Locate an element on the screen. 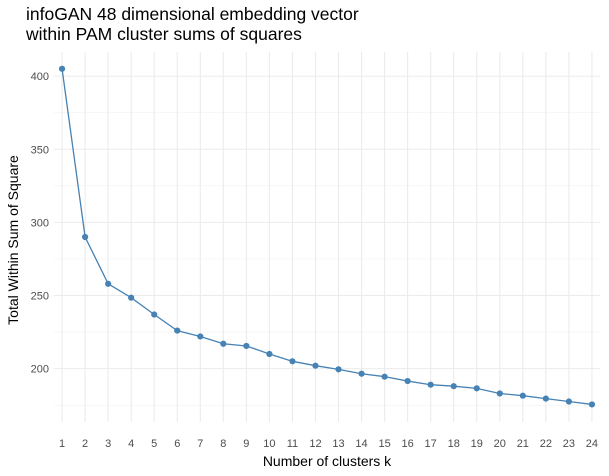 This screenshot has height=476, width=609. x-tick-label-13: 14 is located at coordinates (361, 444).